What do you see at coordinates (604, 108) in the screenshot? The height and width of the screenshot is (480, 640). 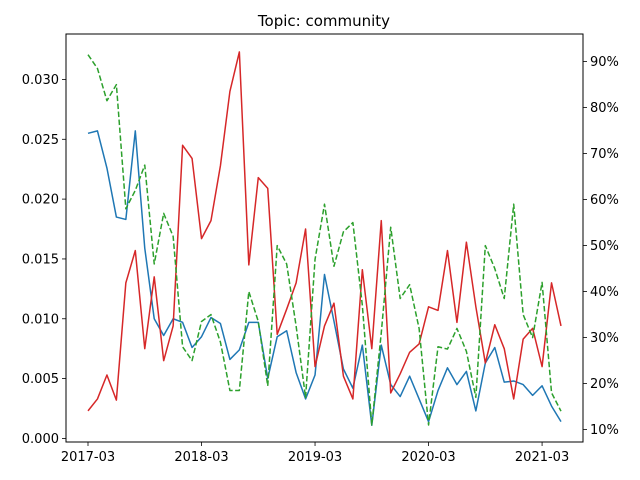 I see `y2-tick-label: 80%` at bounding box center [604, 108].